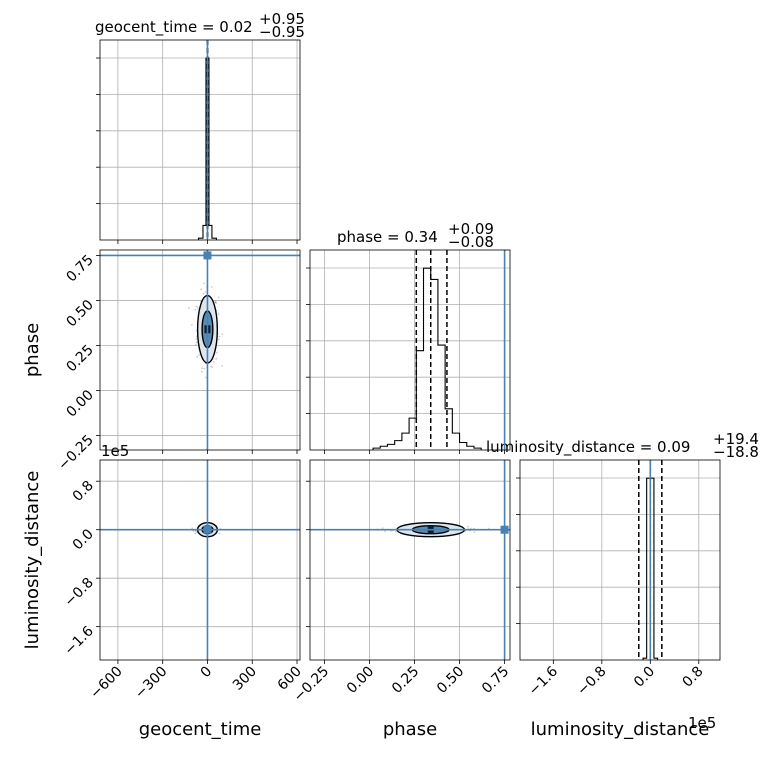 Image resolution: width=760 pixels, height=760 pixels. I want to click on panel-luminosity-distance-vs-luminosity-distance: −1.6 −0.8 0.0 0.8, so click(618, 579).